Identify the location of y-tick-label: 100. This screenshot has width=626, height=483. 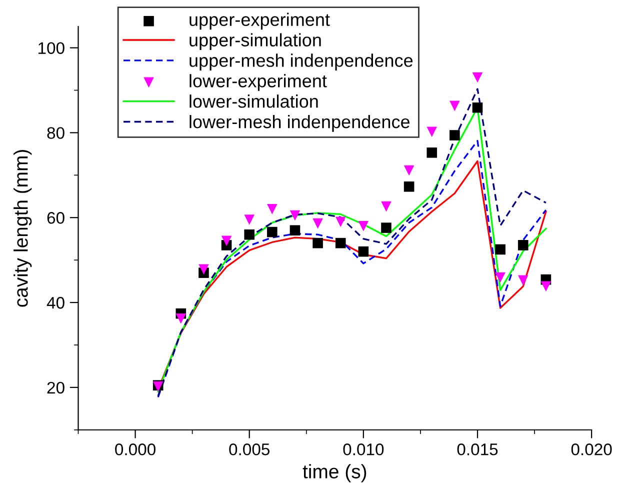
(51, 48).